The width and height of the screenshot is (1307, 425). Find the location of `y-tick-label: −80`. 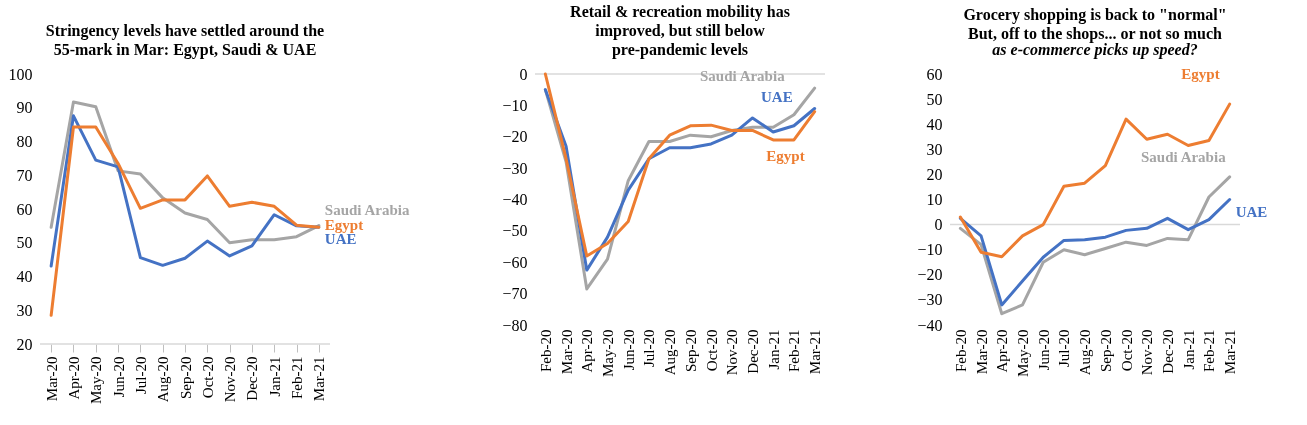

y-tick-label: −80 is located at coordinates (515, 325).